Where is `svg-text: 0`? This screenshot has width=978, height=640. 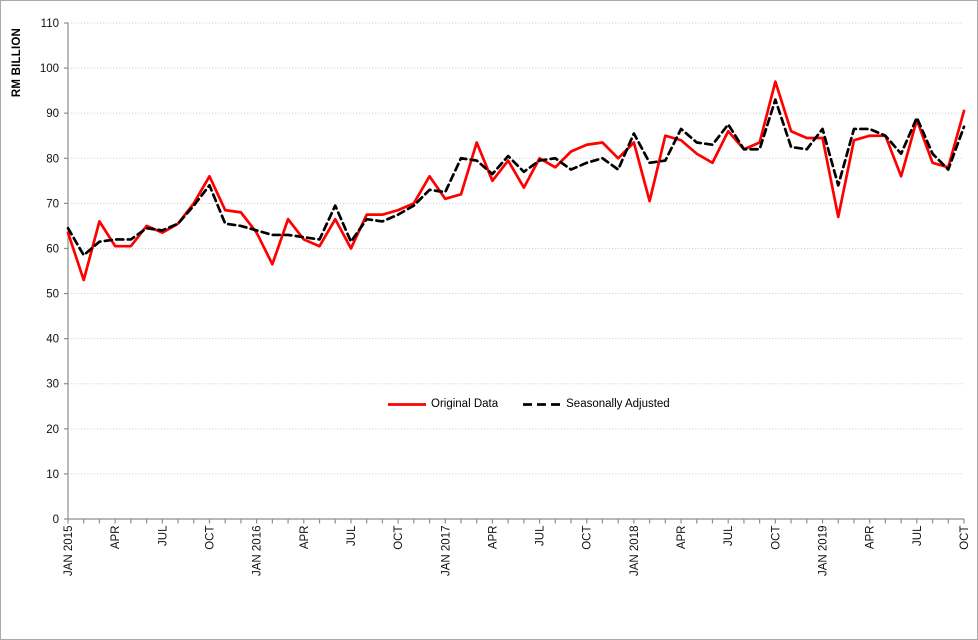
svg-text: 0 is located at coordinates (56, 520).